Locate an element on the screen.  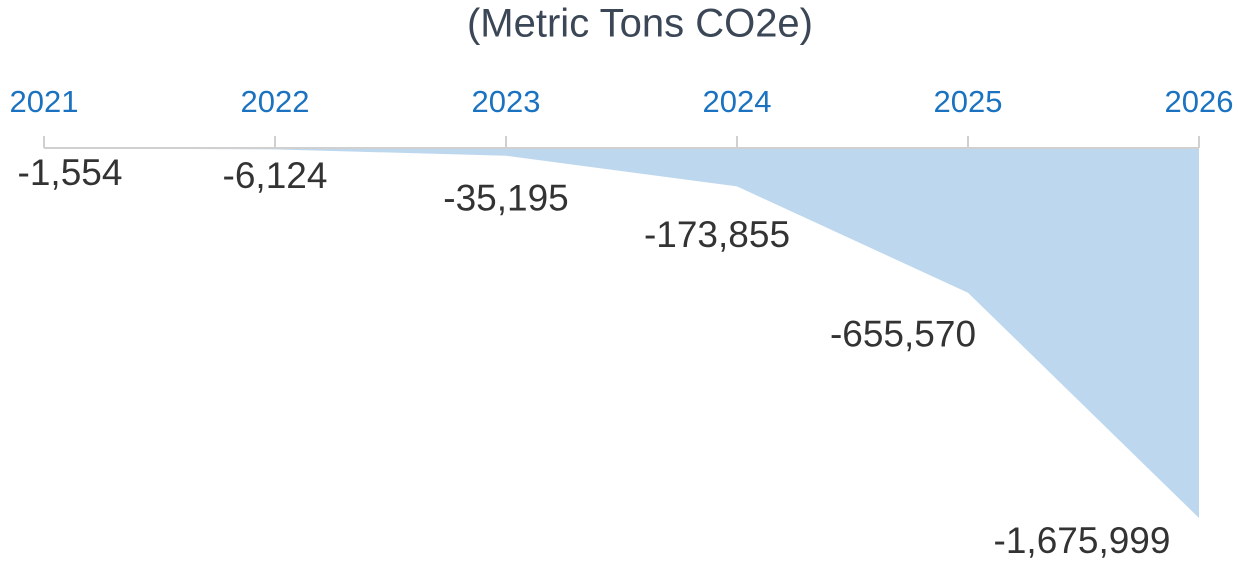
x-tick-label: 2026 is located at coordinates (1199, 101).